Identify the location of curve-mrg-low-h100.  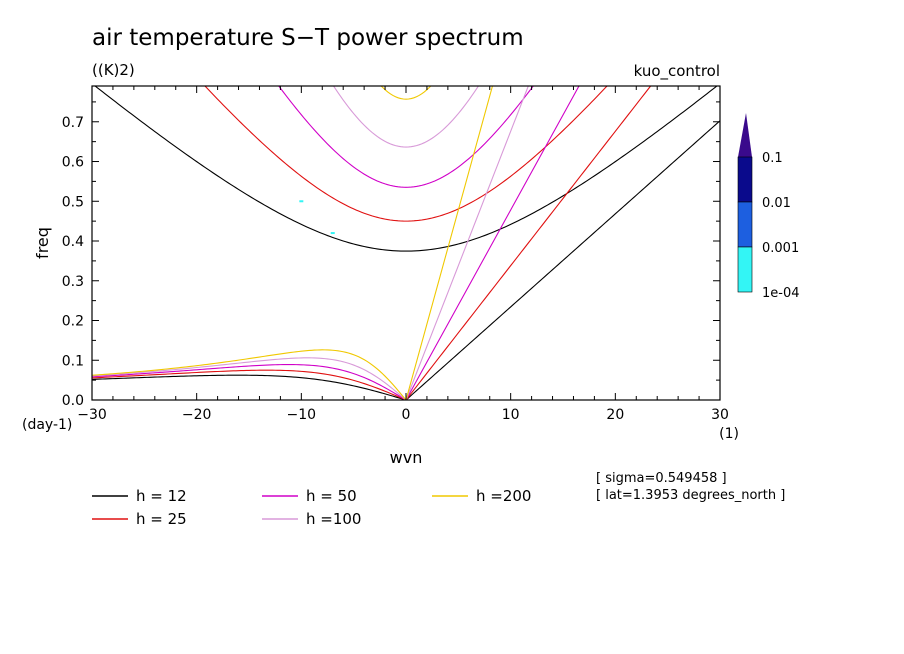
(249, 378).